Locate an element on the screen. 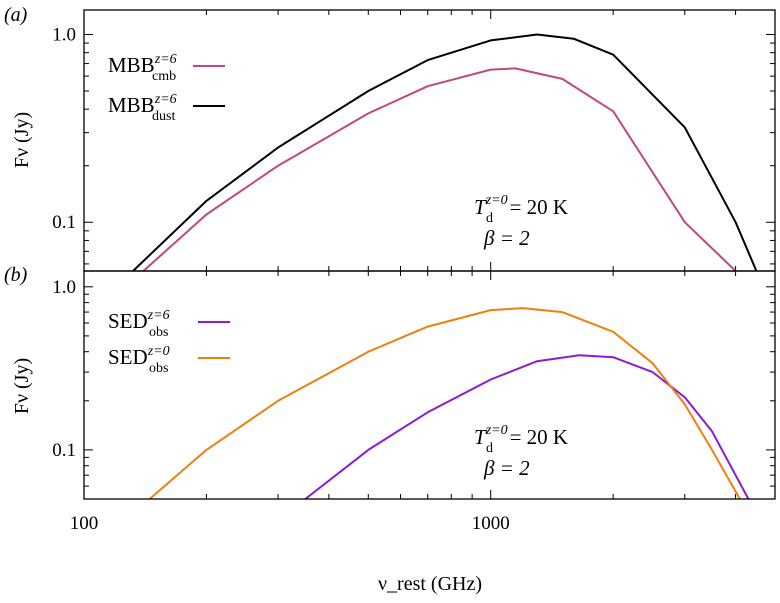 This screenshot has width=780, height=603. legend-entry-mbb-cmb: MBBz=6 cmb is located at coordinates (166, 68).